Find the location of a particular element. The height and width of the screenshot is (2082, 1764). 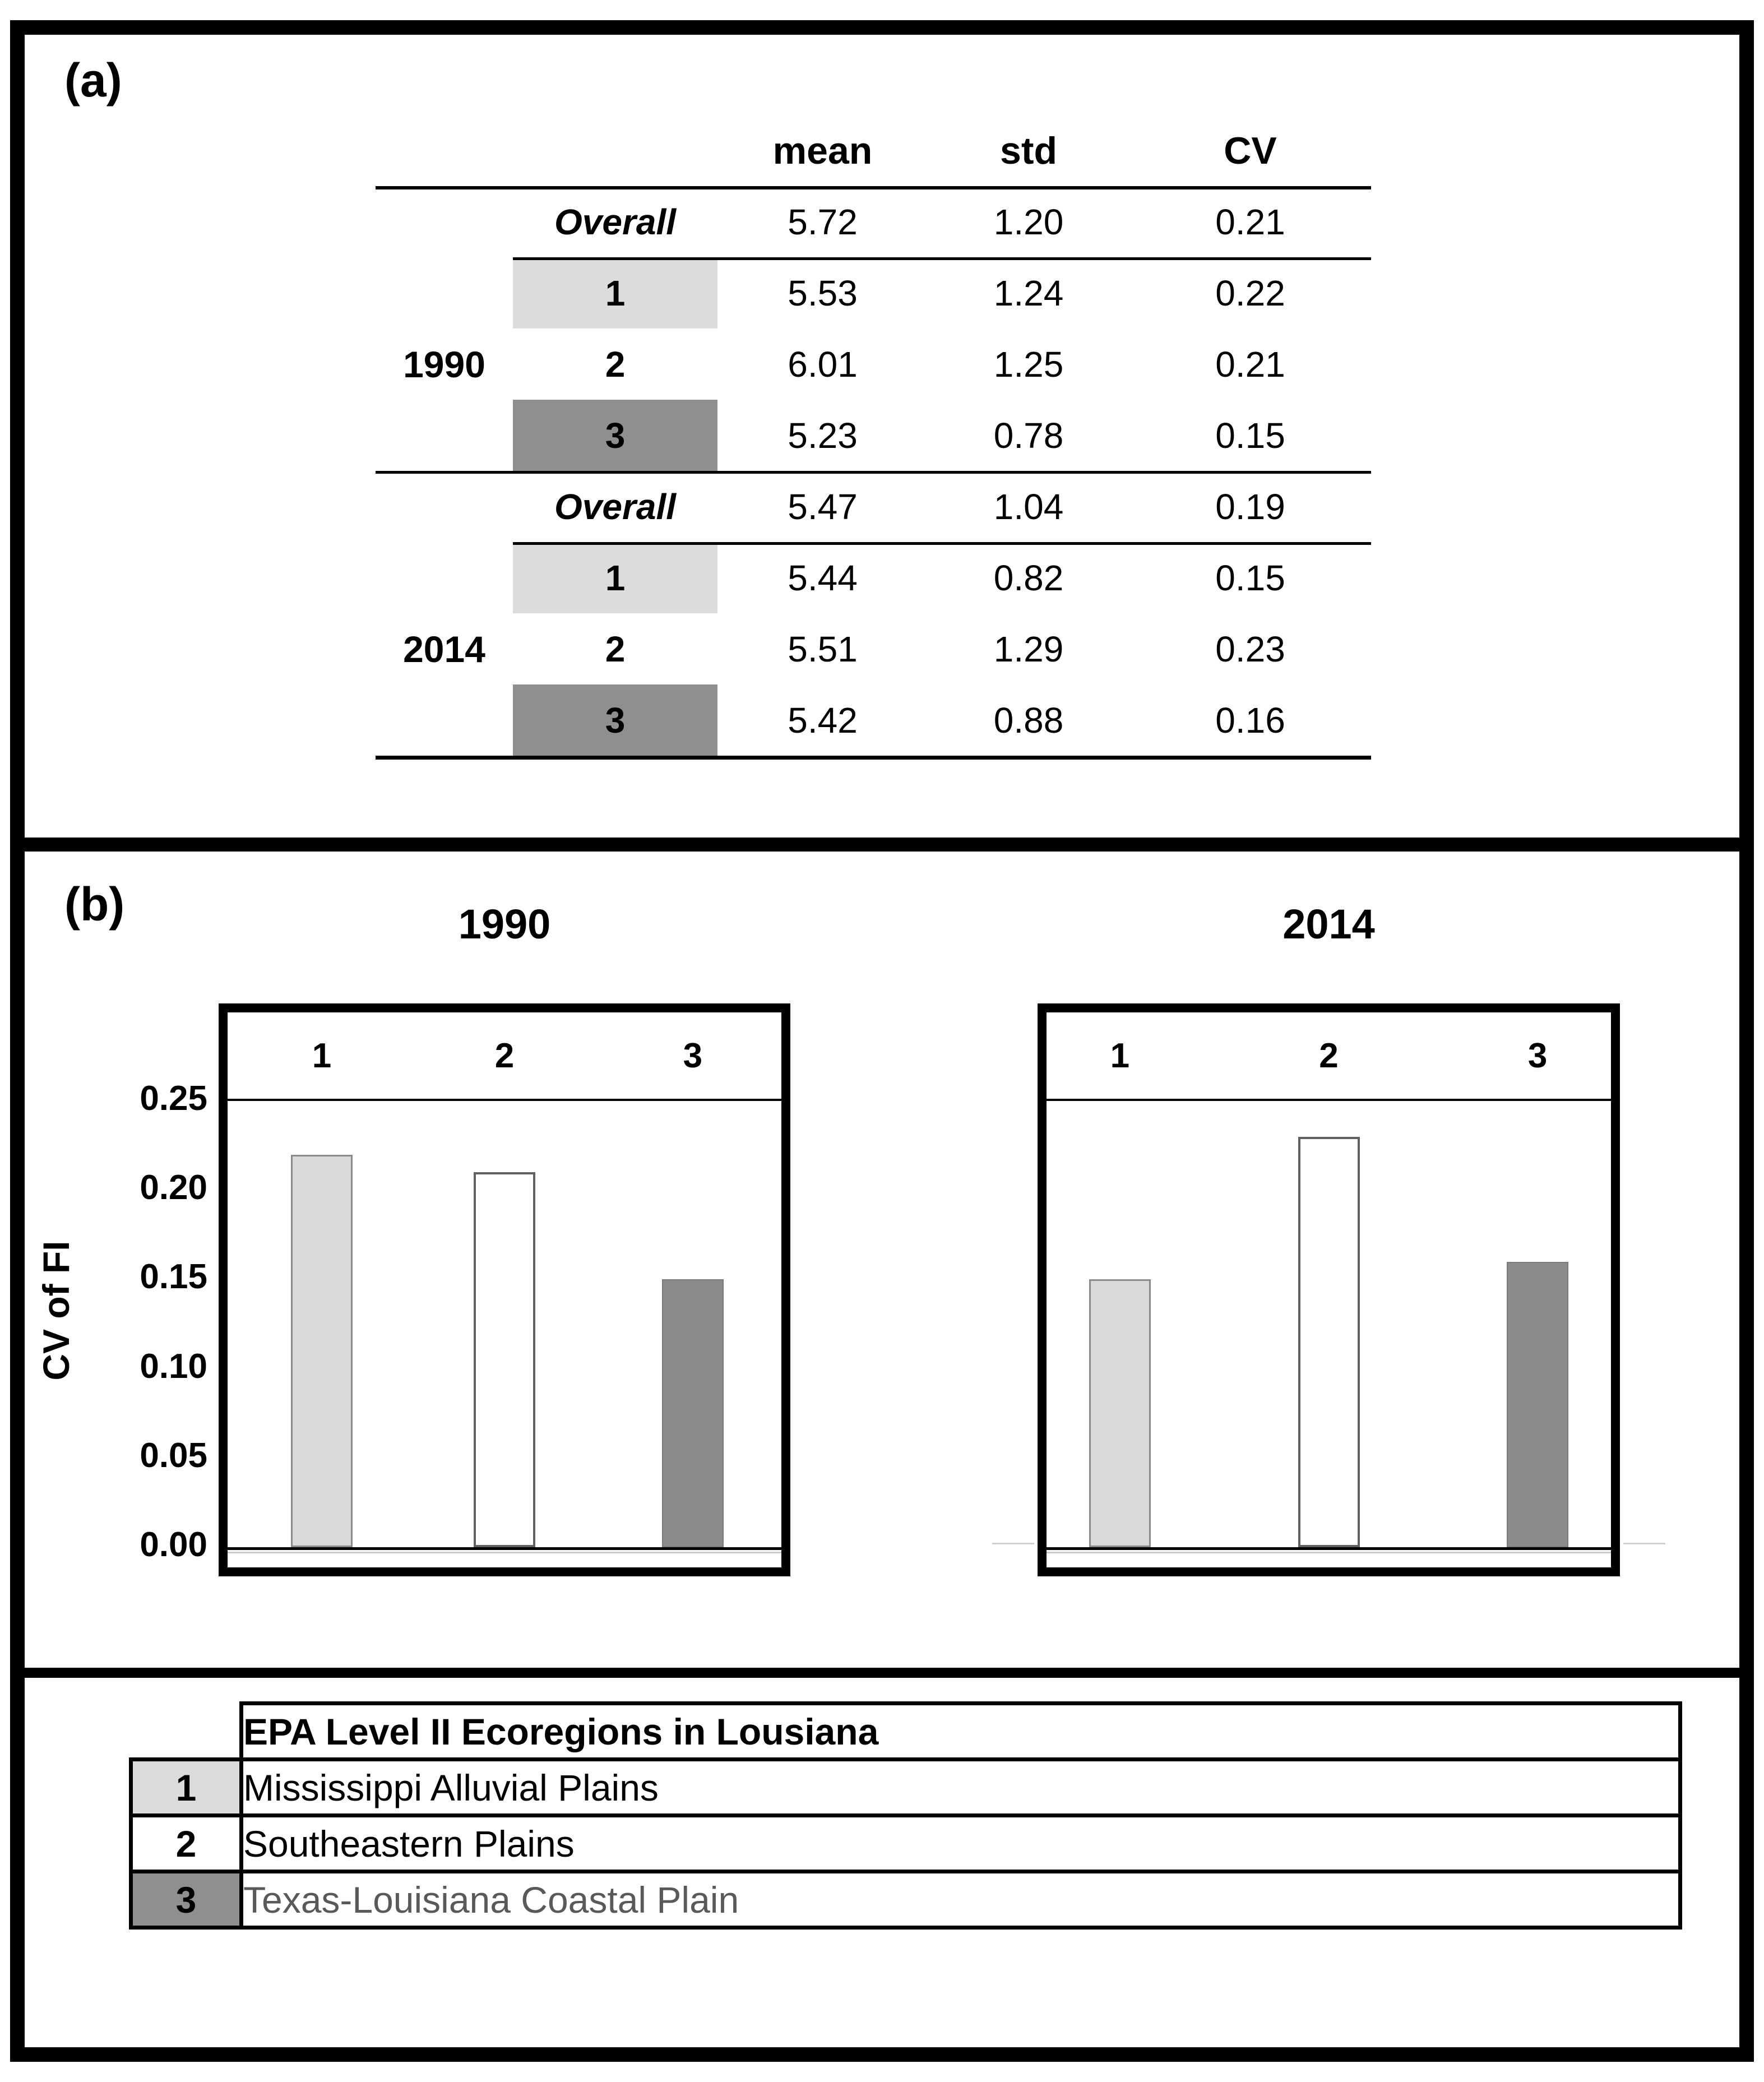

zero-gridline-extension-left is located at coordinates (1013, 1543).